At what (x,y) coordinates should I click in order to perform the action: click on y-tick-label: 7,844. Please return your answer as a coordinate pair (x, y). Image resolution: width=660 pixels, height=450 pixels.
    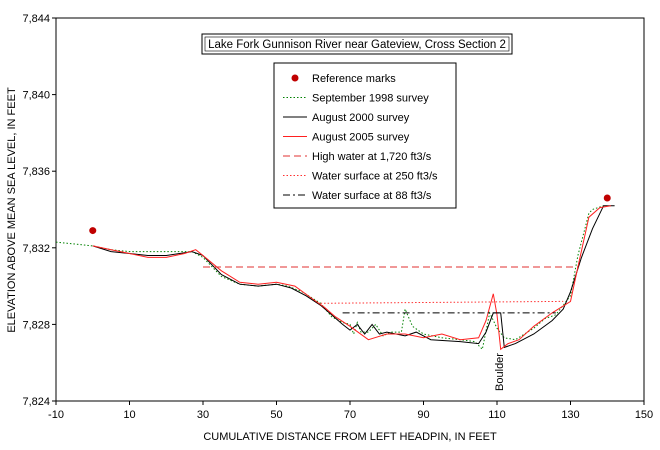
    Looking at the image, I should click on (36, 19).